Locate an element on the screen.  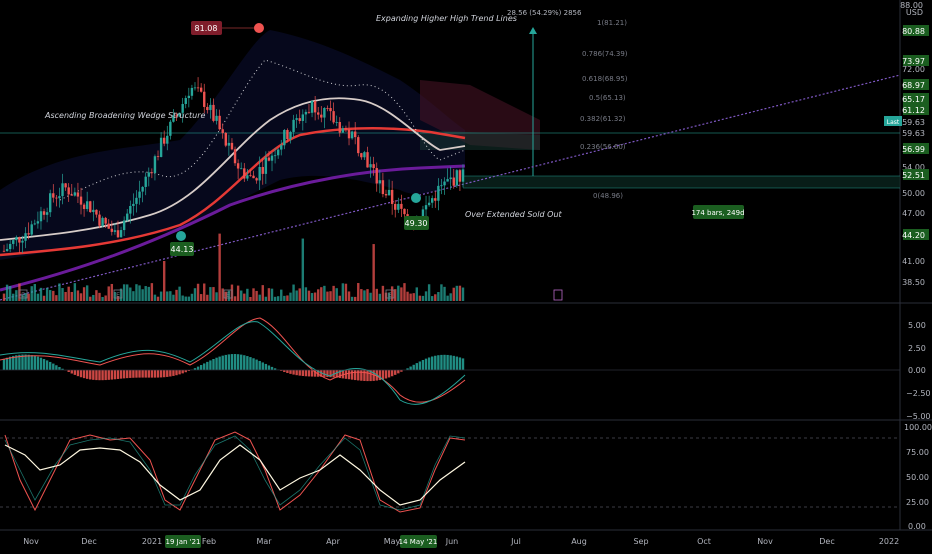
price-tick: 44.20 is located at coordinates (913, 235).